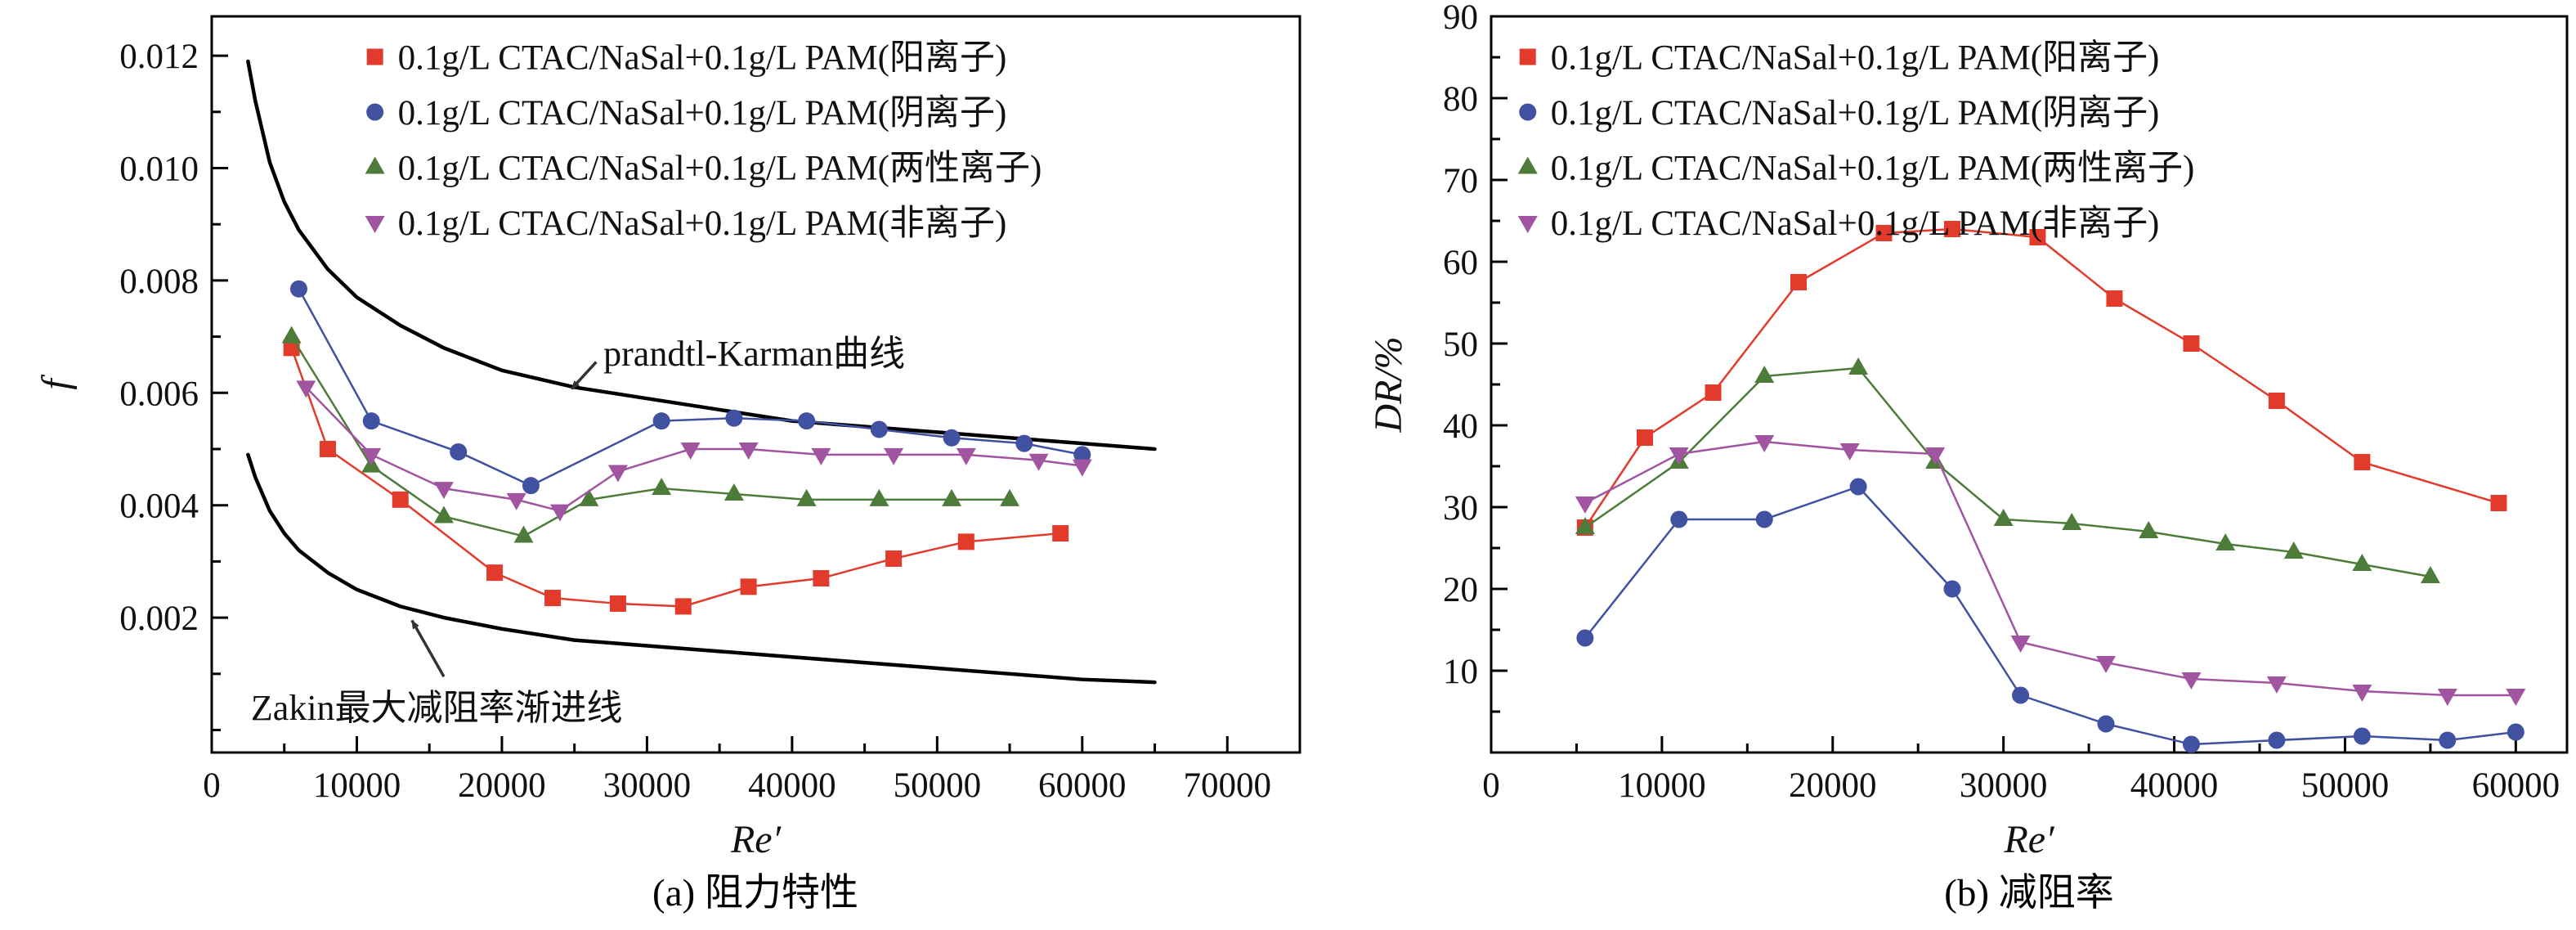 The width and height of the screenshot is (2576, 930). Describe the element at coordinates (754, 354) in the screenshot. I see `annotation-text: prandtl-Karman曲线` at that location.